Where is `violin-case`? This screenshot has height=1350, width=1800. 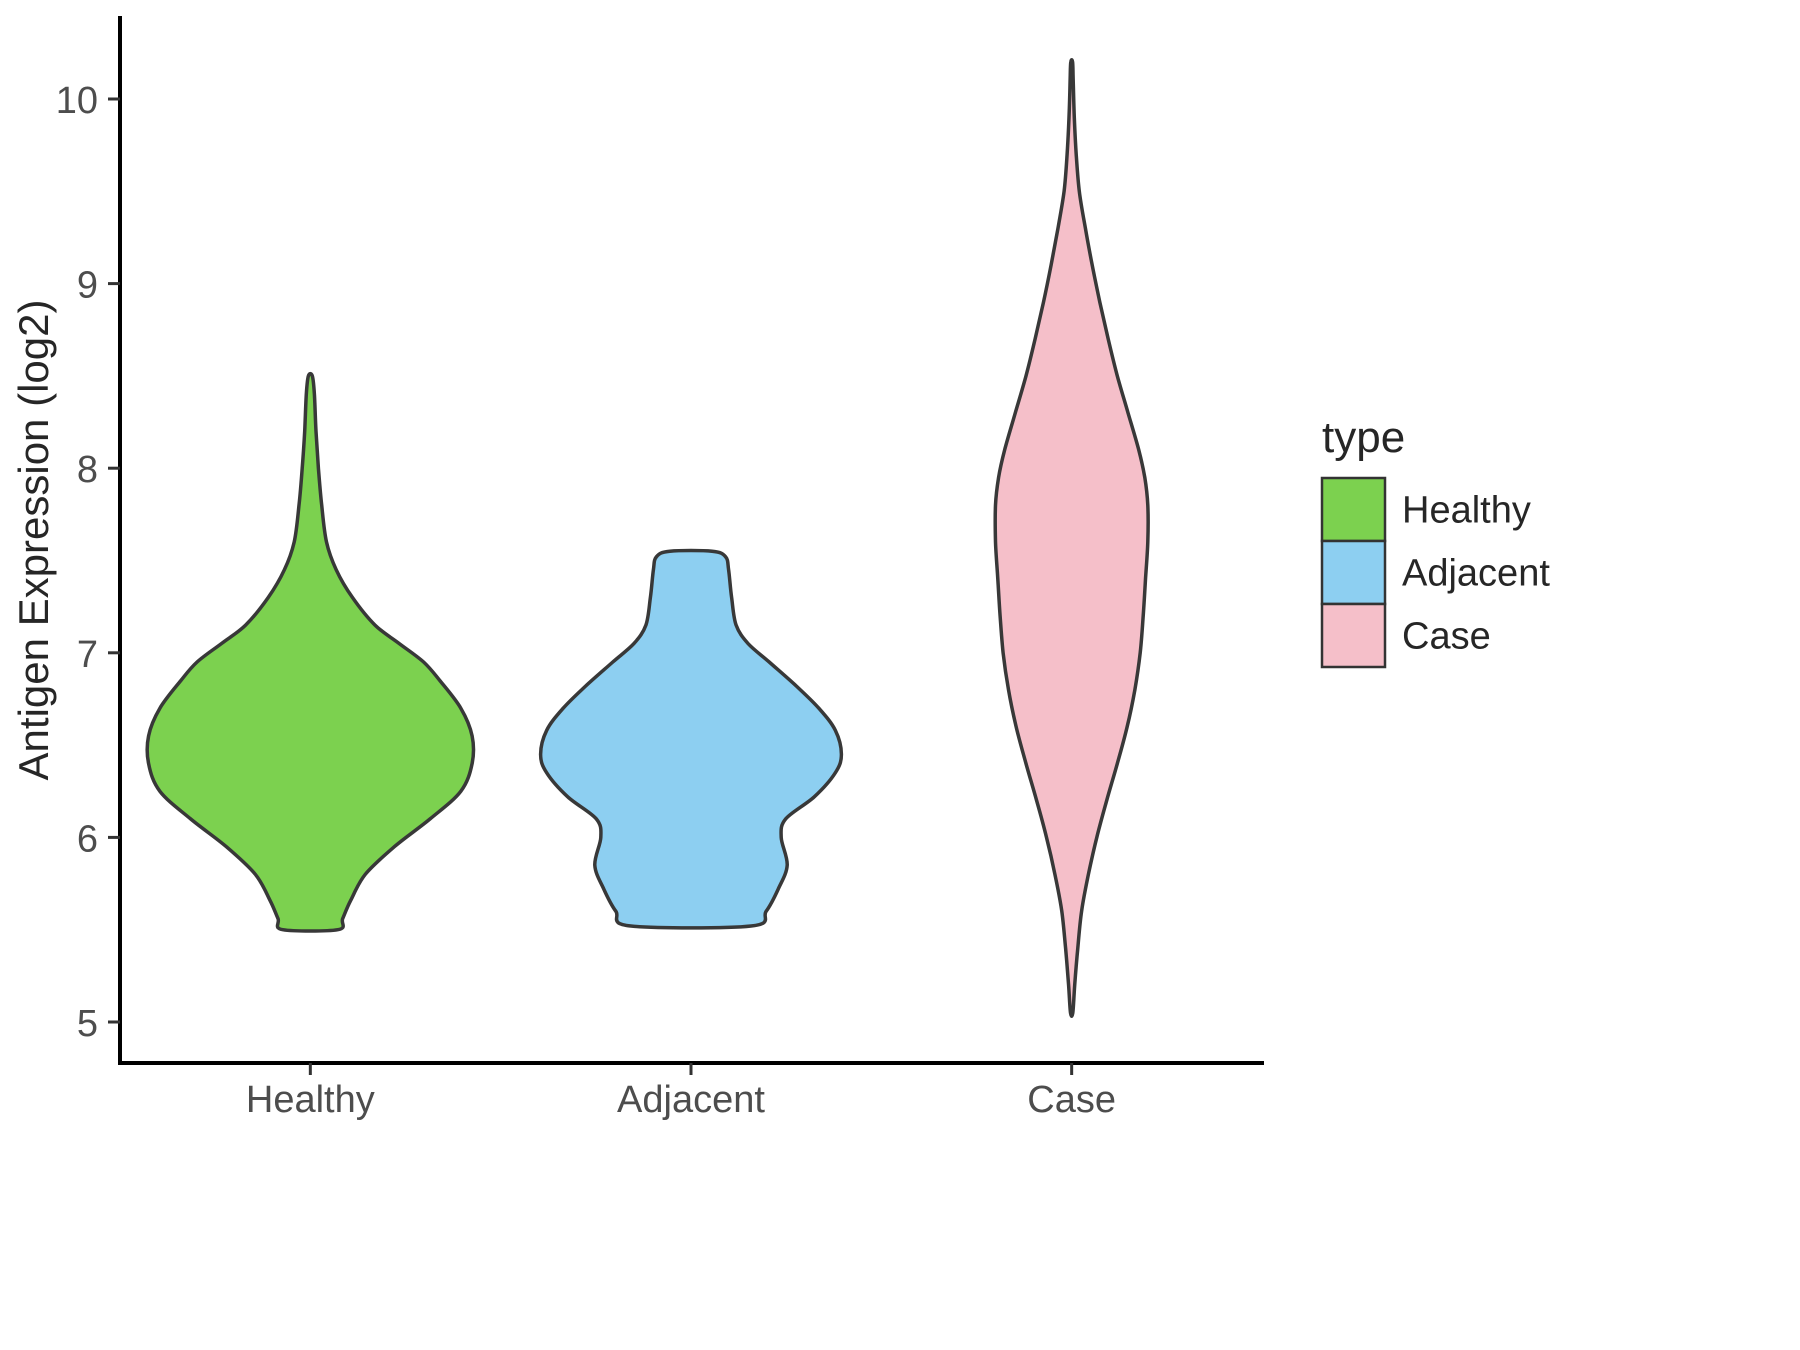 violin-case is located at coordinates (1071, 538).